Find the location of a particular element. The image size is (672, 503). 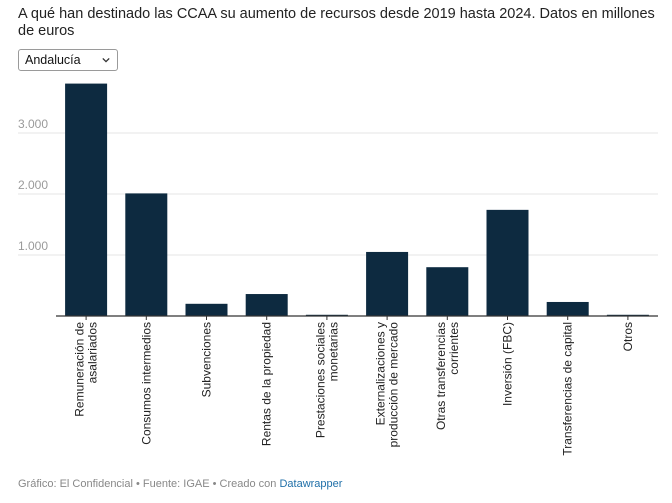

x-category-label: Externalizaciones yproducción de mercado is located at coordinates (387, 385).